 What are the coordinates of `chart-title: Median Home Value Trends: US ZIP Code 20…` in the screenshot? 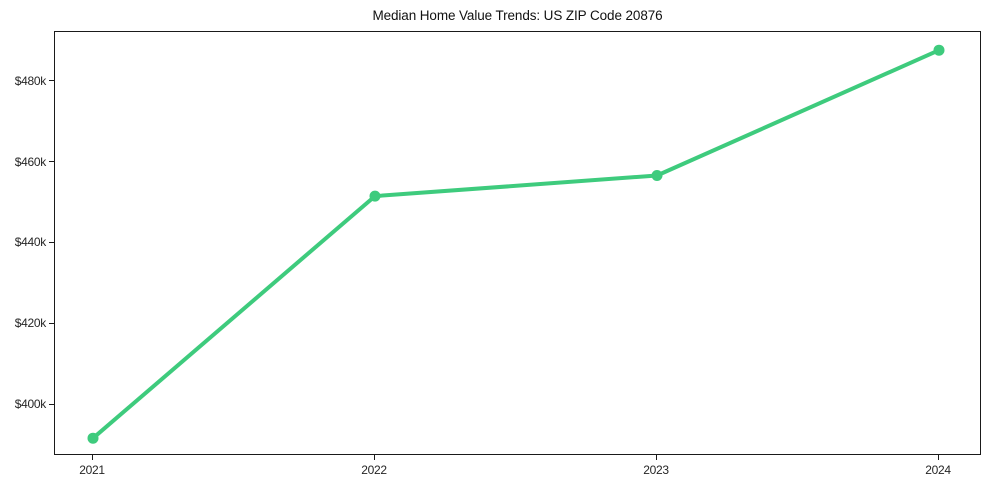 It's located at (517, 15).